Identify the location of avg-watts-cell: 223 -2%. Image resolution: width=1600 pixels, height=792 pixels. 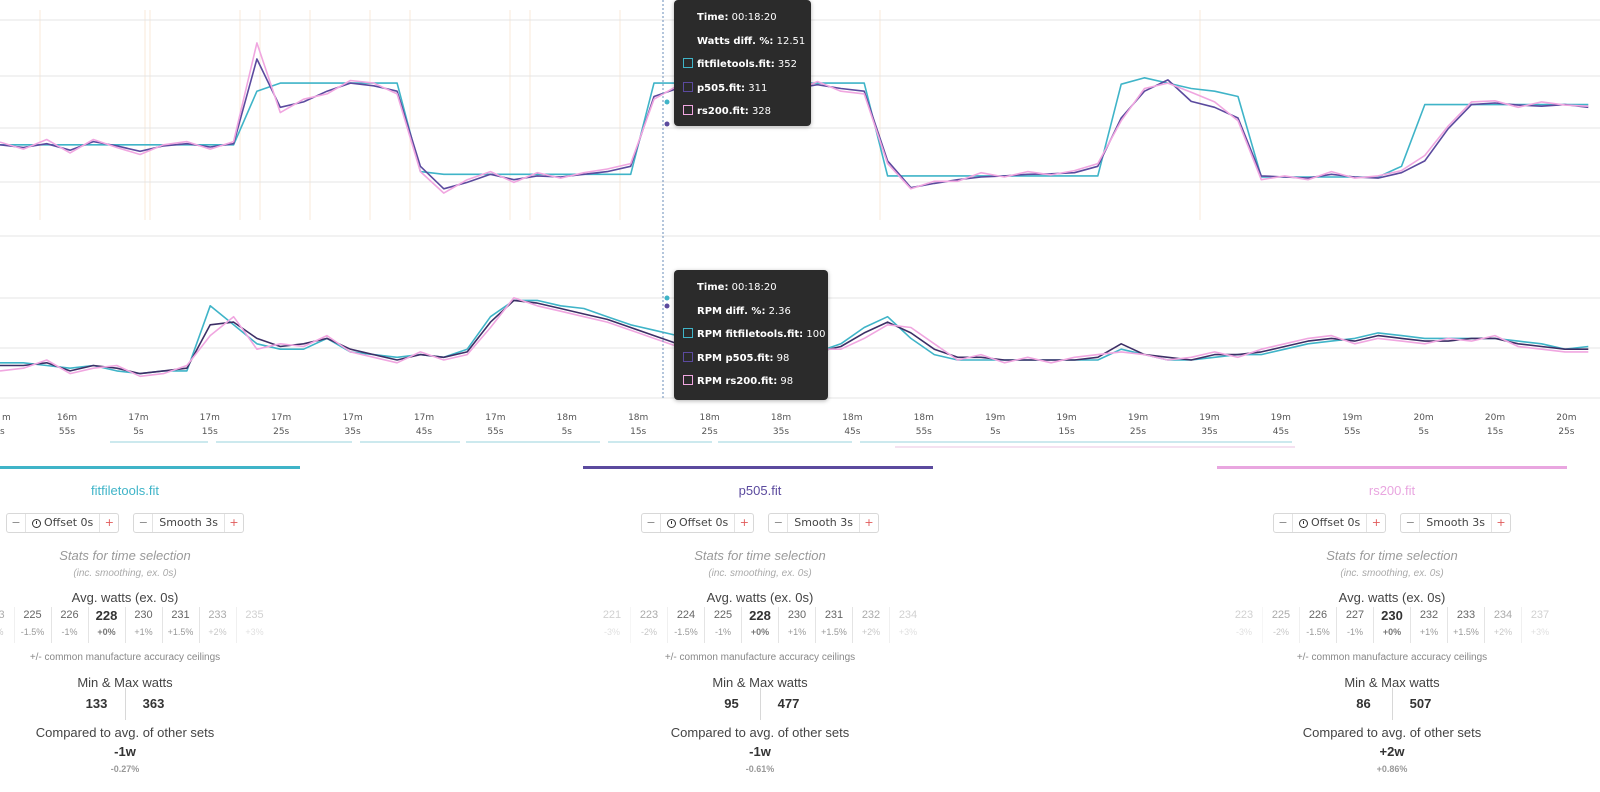
(649, 625).